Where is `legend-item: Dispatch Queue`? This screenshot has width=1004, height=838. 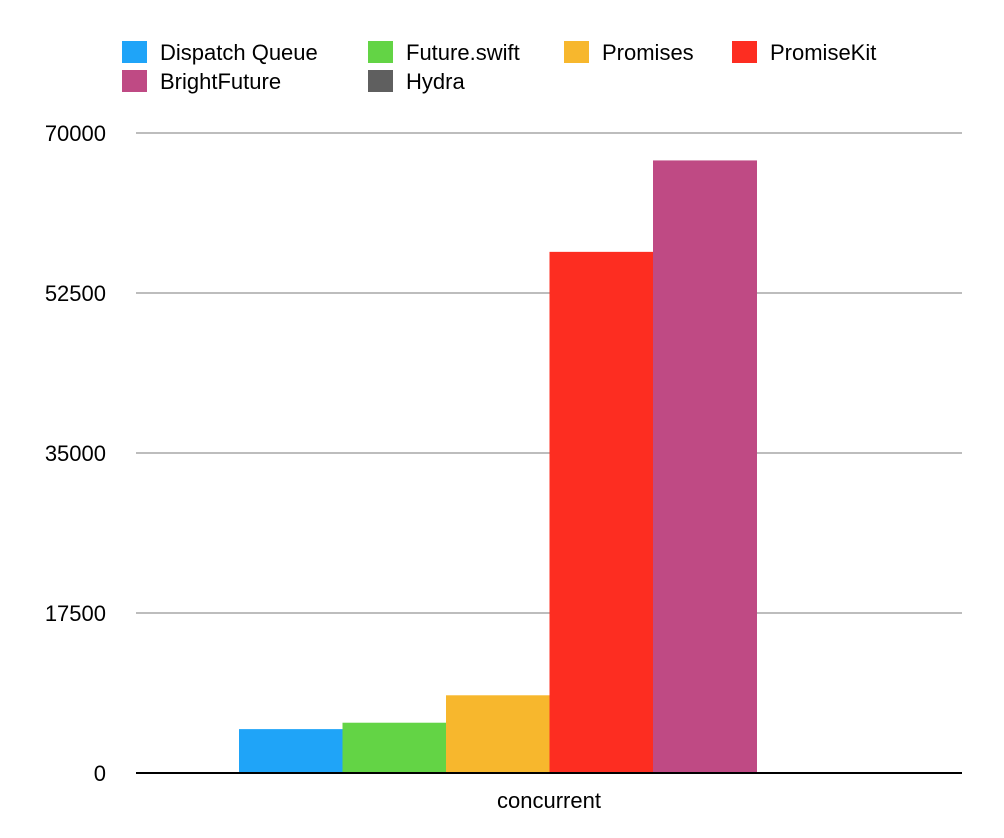 legend-item: Dispatch Queue is located at coordinates (220, 52).